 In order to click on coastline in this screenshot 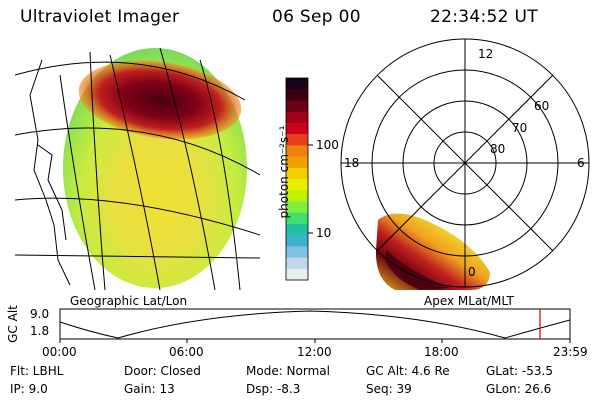, I will do `click(50, 172)`.